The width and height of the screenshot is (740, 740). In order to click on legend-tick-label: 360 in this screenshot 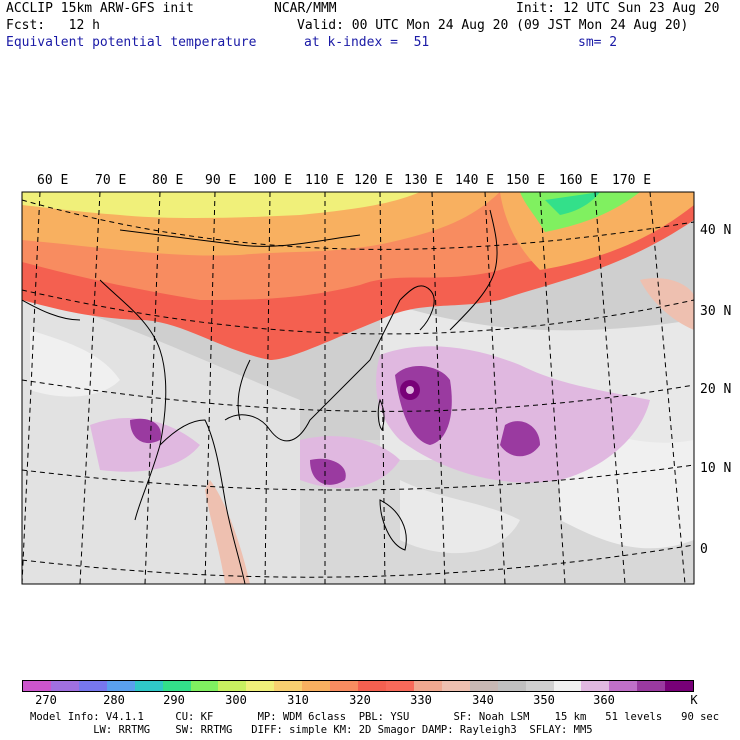, I will do `click(604, 700)`.